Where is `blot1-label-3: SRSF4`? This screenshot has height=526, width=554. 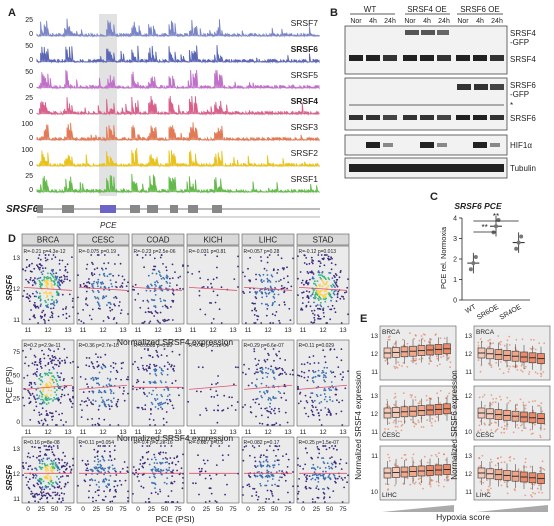 blot1-label-3: SRSF4 is located at coordinates (523, 59).